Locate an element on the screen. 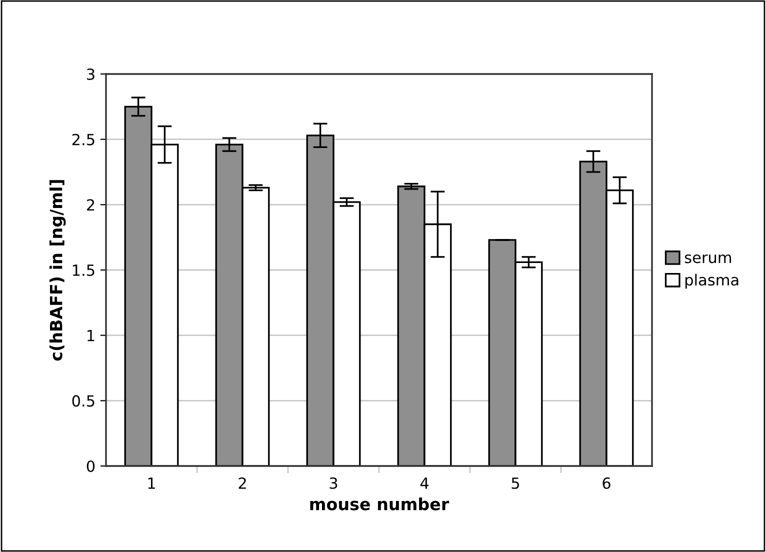  x-tick-label: 5 is located at coordinates (516, 483).